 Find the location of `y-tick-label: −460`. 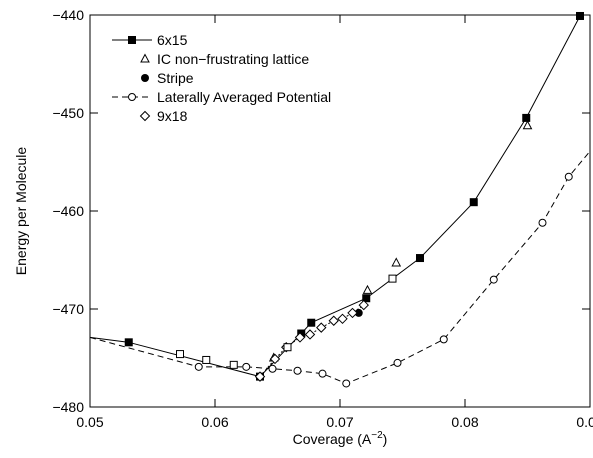

y-tick-label: −460 is located at coordinates (68, 211).